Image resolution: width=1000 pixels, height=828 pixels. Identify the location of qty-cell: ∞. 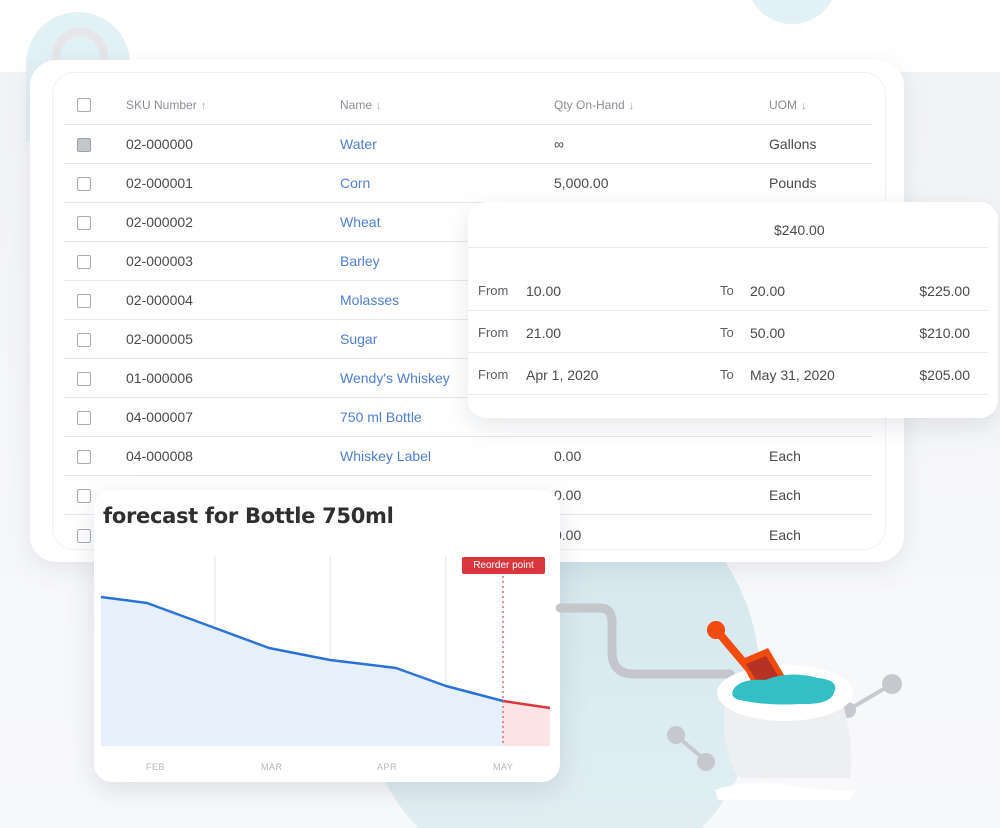
(559, 144).